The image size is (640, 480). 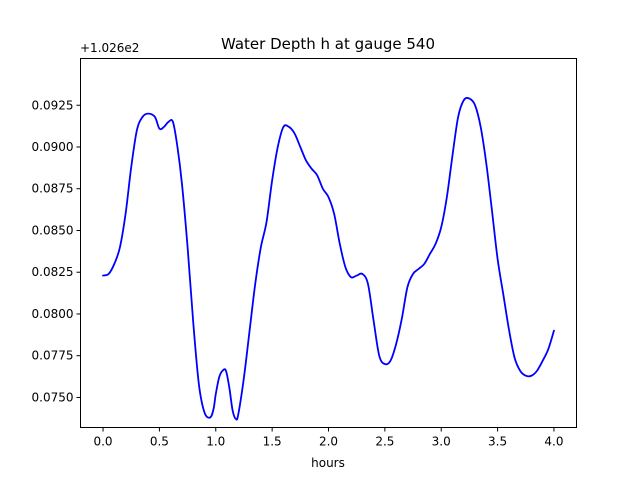 What do you see at coordinates (328, 44) in the screenshot?
I see `chart-title: Water Depth h at gauge 540` at bounding box center [328, 44].